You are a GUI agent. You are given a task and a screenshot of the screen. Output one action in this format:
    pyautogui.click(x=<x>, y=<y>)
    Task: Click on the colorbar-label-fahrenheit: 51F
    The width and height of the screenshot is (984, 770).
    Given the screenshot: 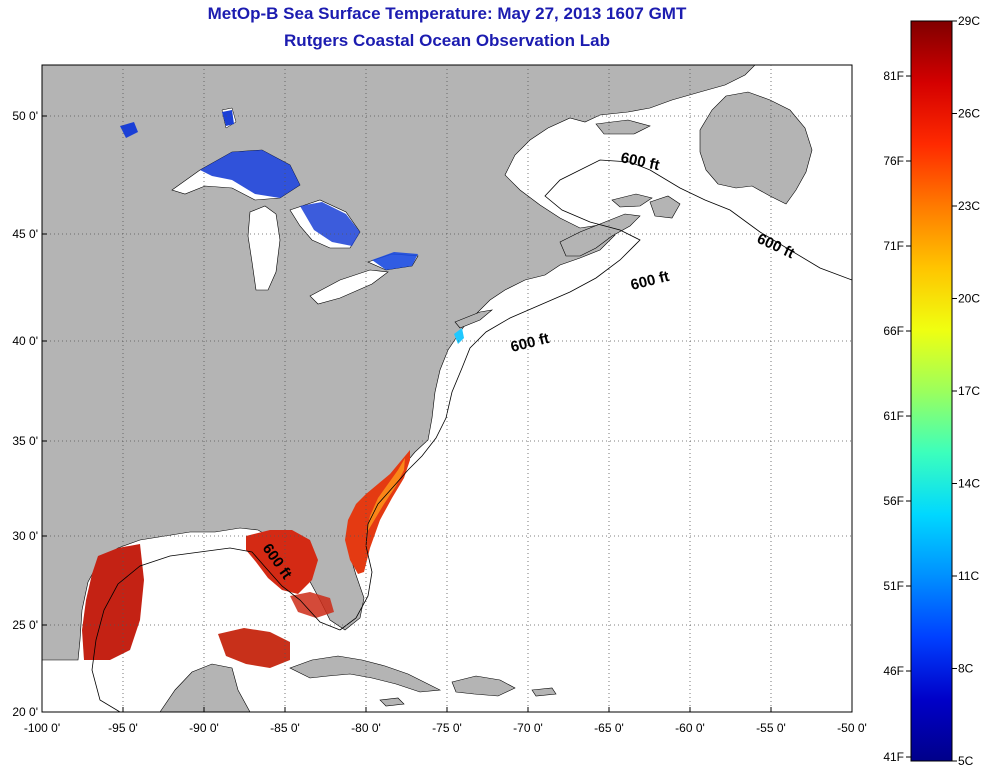 What is the action you would take?
    pyautogui.click(x=893, y=586)
    